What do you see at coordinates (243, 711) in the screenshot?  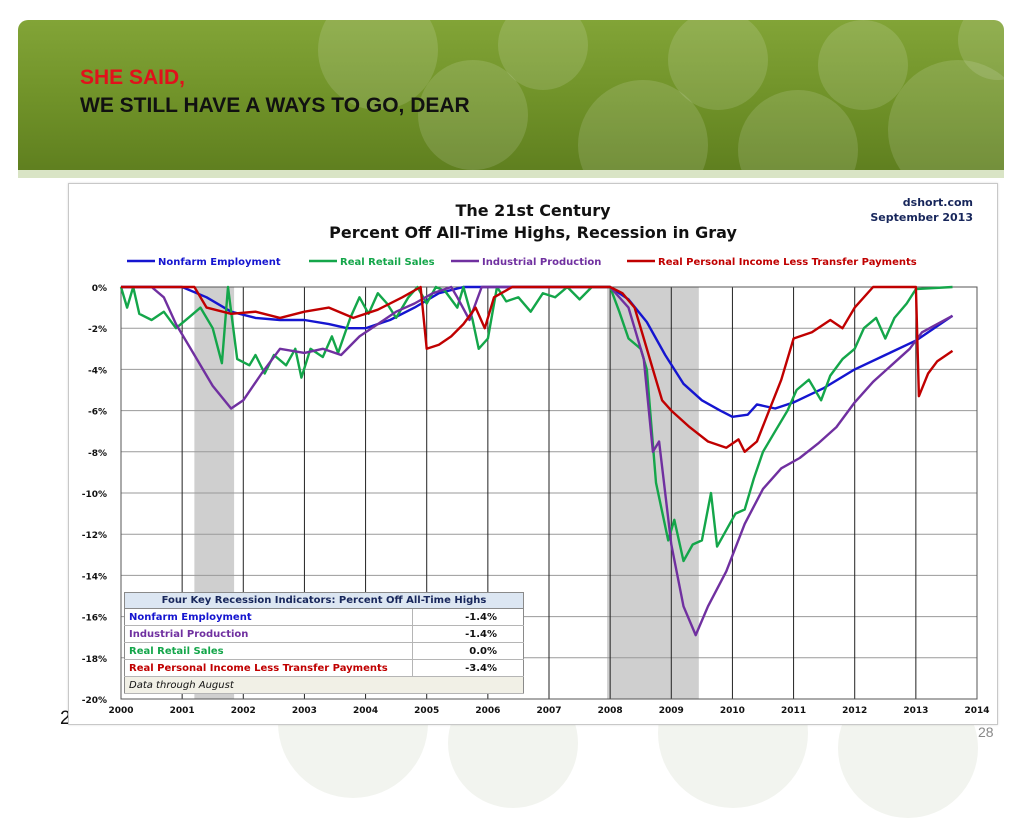 I see `x-tick-label: 2002` at bounding box center [243, 711].